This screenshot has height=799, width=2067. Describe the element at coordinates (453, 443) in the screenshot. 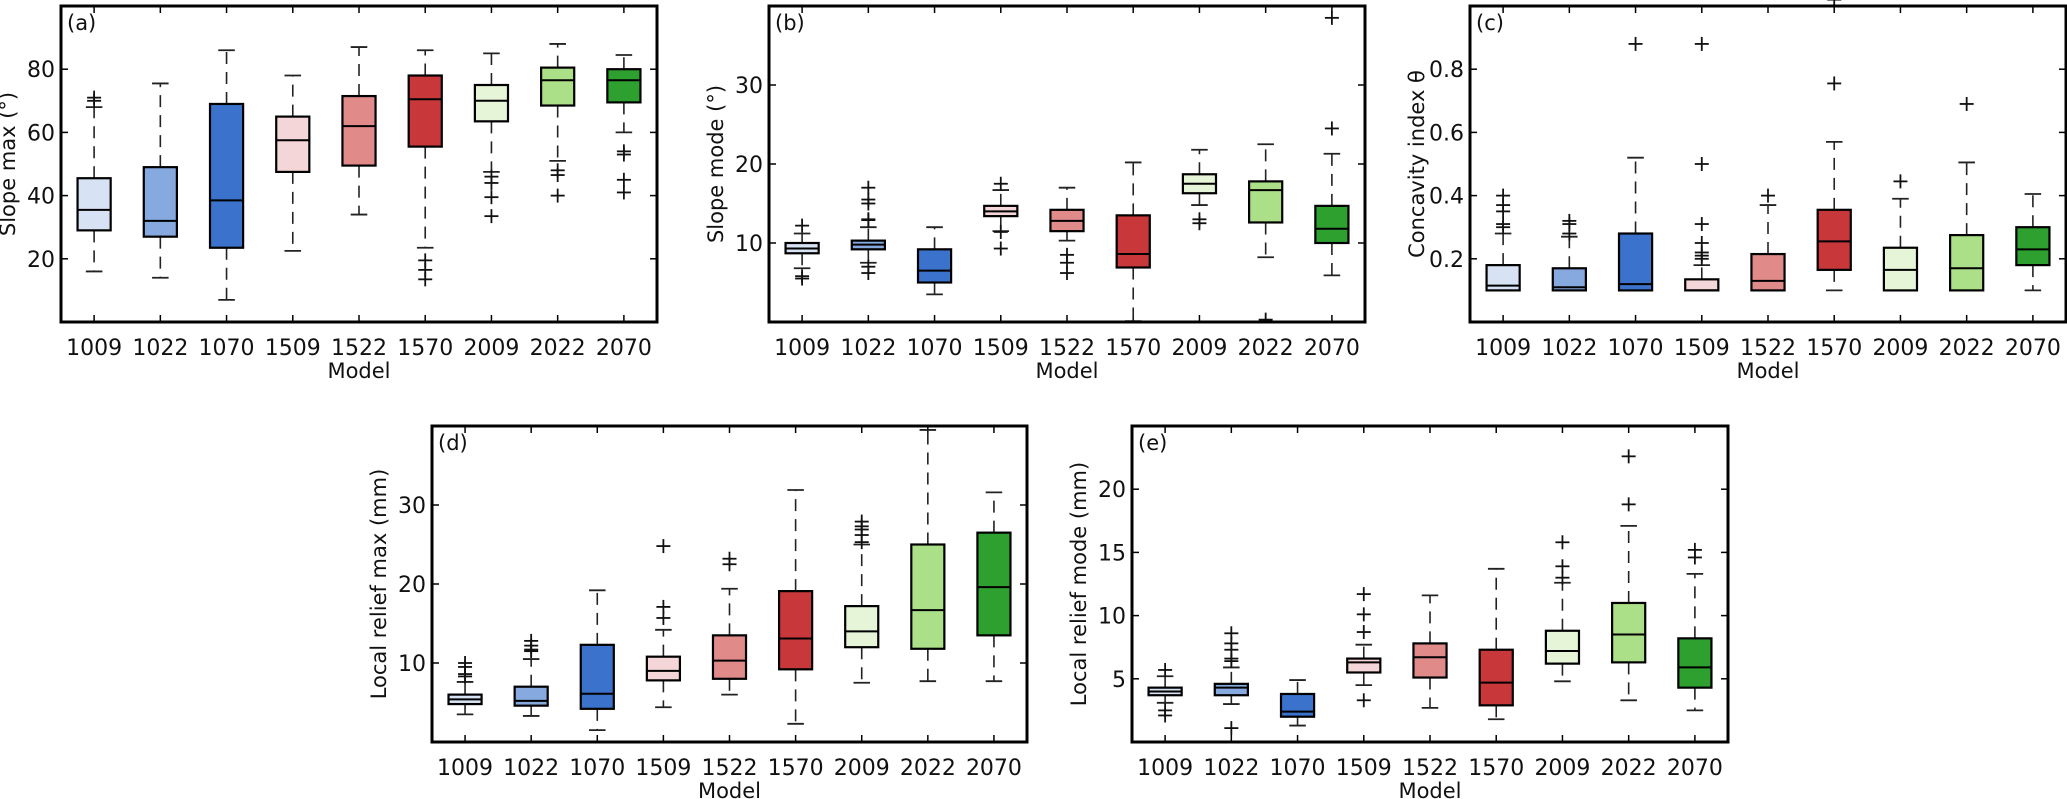

I see `panel-label: (d)` at that location.